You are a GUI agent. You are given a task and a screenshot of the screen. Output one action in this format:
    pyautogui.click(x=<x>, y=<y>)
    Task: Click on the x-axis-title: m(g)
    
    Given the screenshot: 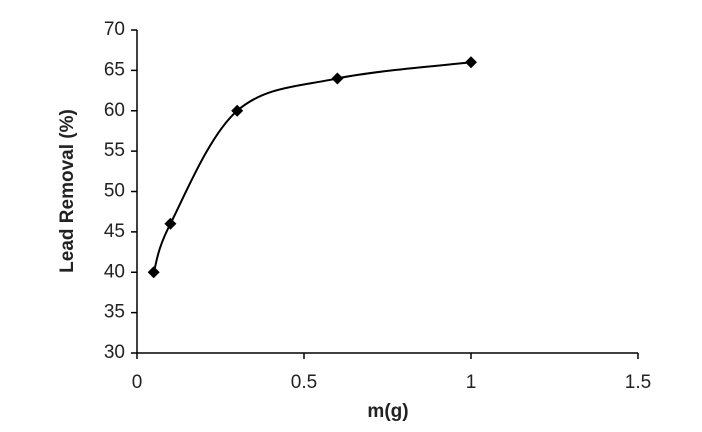 What is the action you would take?
    pyautogui.click(x=387, y=411)
    